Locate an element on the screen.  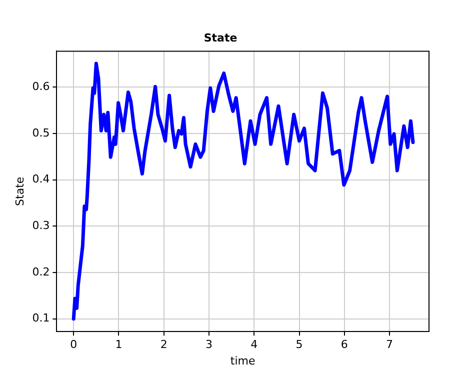
x-tick-label: 5 is located at coordinates (299, 345).